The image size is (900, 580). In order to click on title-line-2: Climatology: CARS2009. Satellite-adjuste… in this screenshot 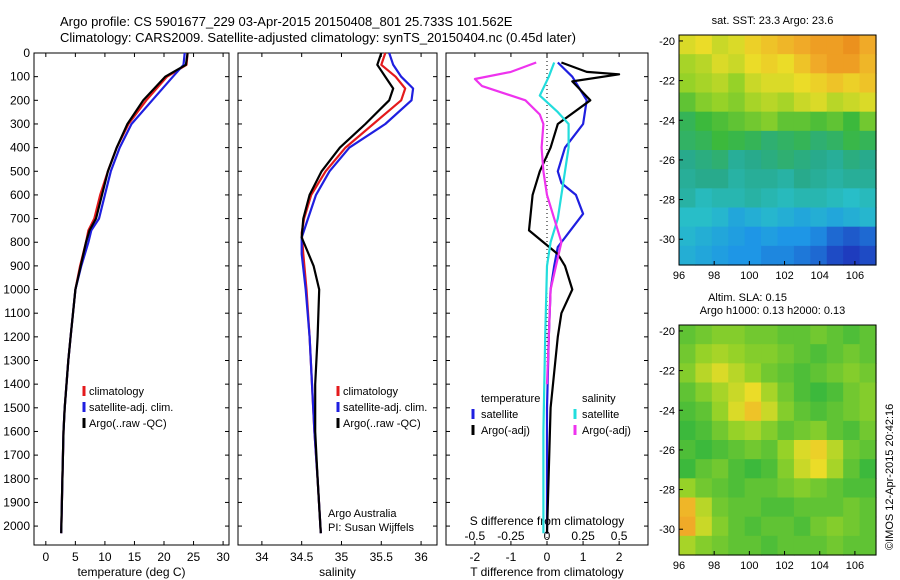, I will do `click(318, 37)`.